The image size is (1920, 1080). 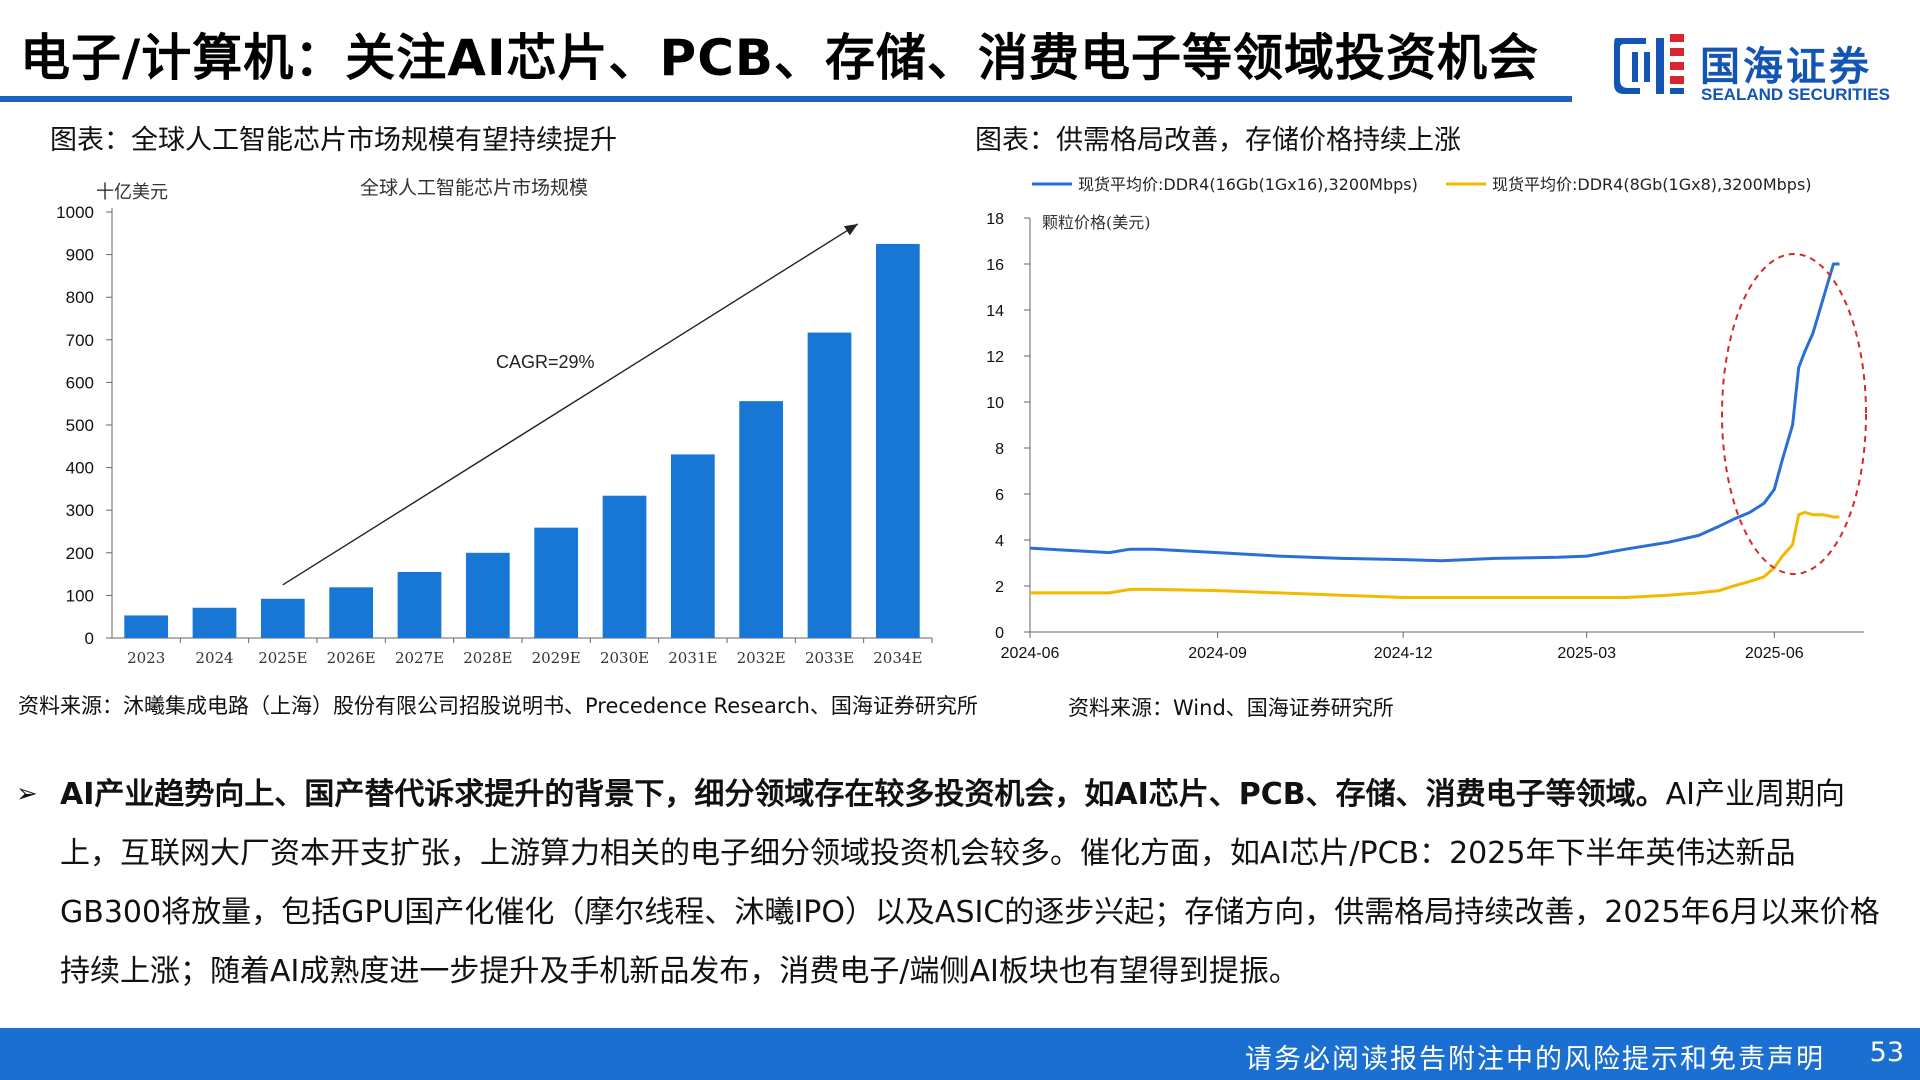 What do you see at coordinates (1535, 1059) in the screenshot?
I see `footer-disclaimer: 请务必阅读报告附注中的风险提示和免责声明` at bounding box center [1535, 1059].